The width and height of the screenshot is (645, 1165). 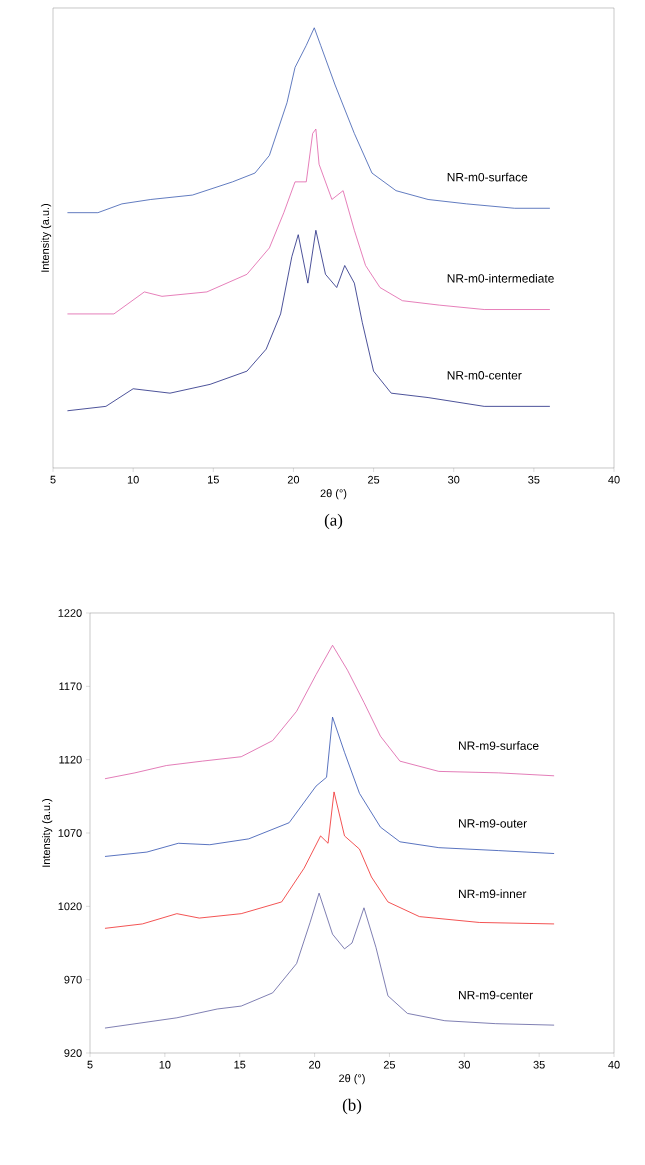 What do you see at coordinates (493, 894) in the screenshot?
I see `series-label: NR-m9-inner` at bounding box center [493, 894].